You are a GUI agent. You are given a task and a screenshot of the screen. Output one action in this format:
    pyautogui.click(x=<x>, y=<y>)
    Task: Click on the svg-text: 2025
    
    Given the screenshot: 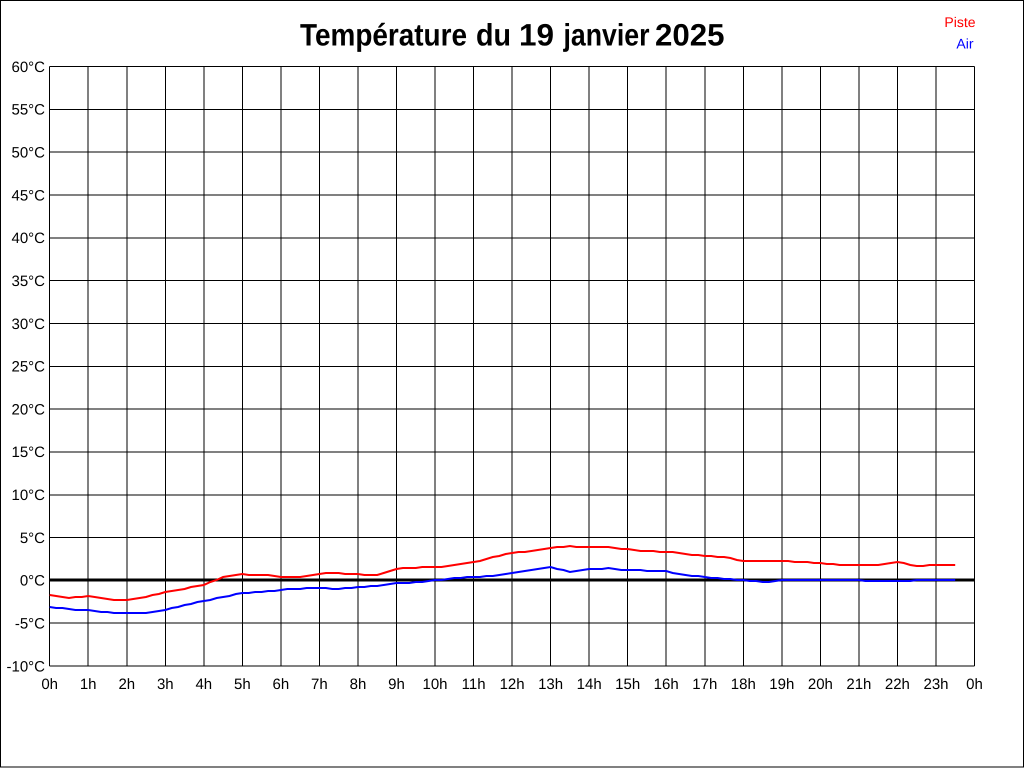 What is the action you would take?
    pyautogui.click(x=690, y=35)
    